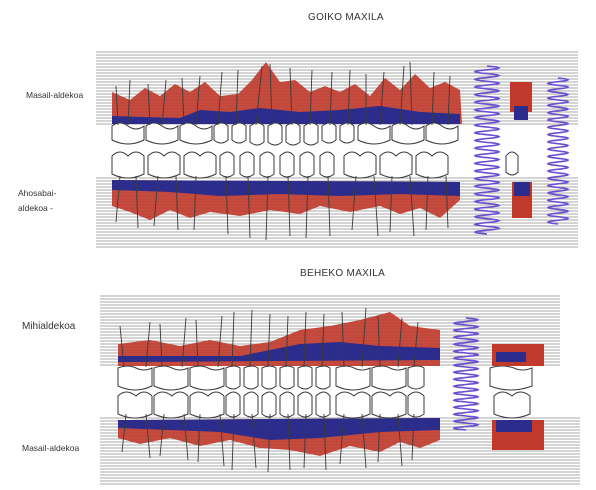 The image size is (596, 490). Describe the element at coordinates (315, 150) in the screenshot. I see `upper-teeth-crowns` at that location.